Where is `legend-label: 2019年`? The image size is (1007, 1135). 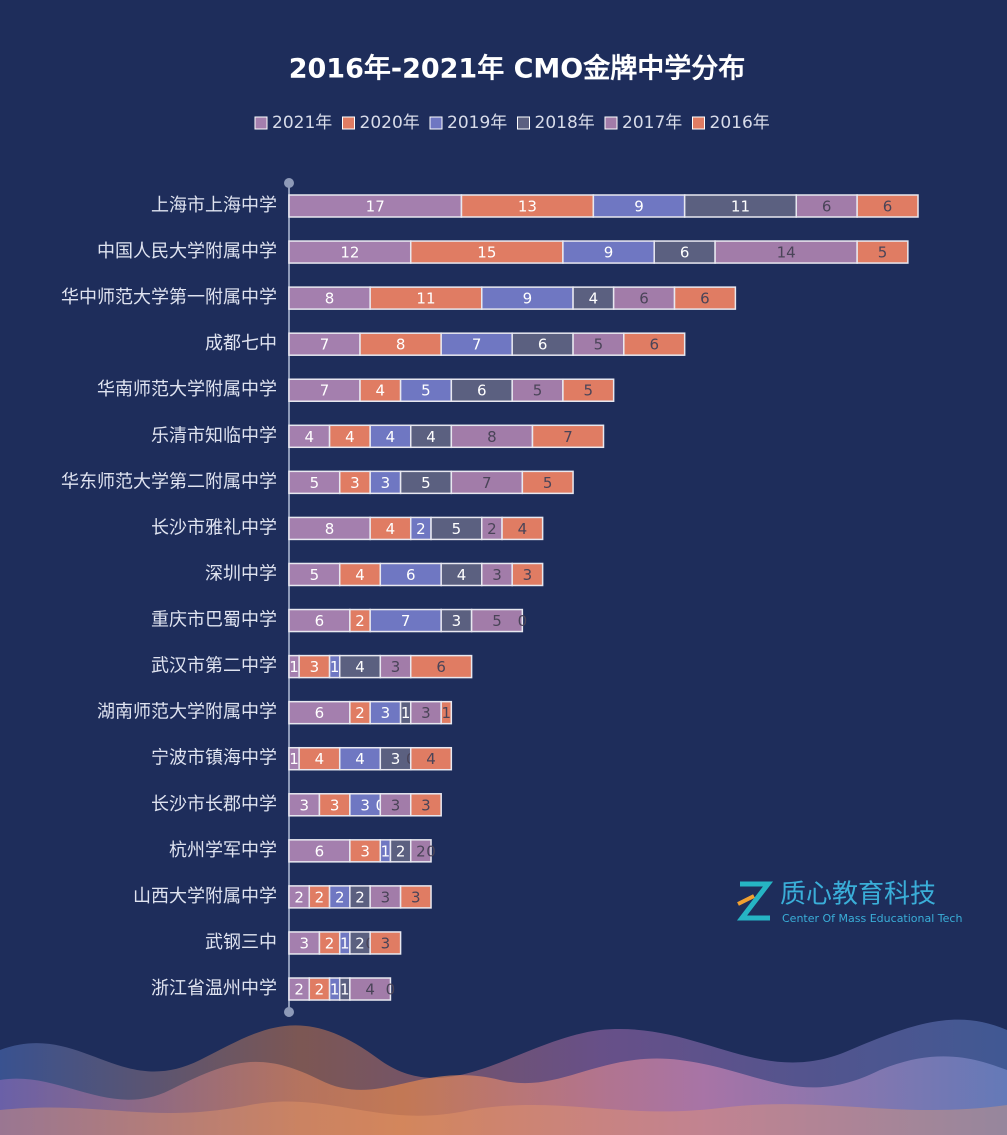 legend-label: 2019年 is located at coordinates (477, 123).